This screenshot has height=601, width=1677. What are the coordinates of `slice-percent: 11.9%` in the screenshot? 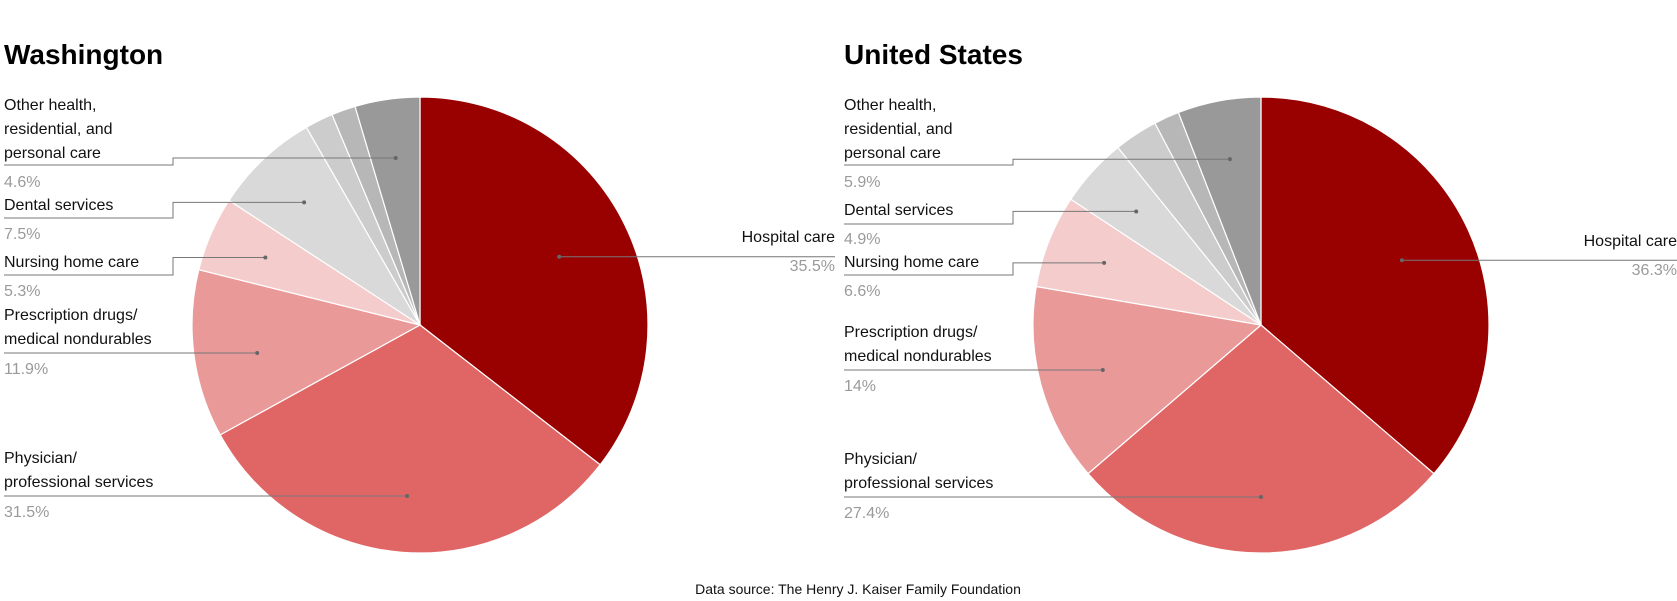 It's located at (26, 369).